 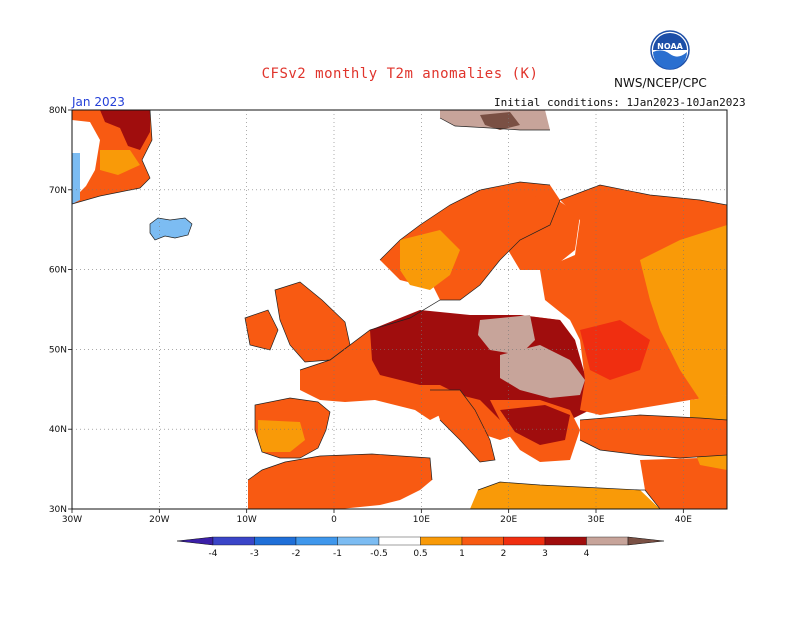 What do you see at coordinates (504, 554) in the screenshot?
I see `colorbar-label: 2` at bounding box center [504, 554].